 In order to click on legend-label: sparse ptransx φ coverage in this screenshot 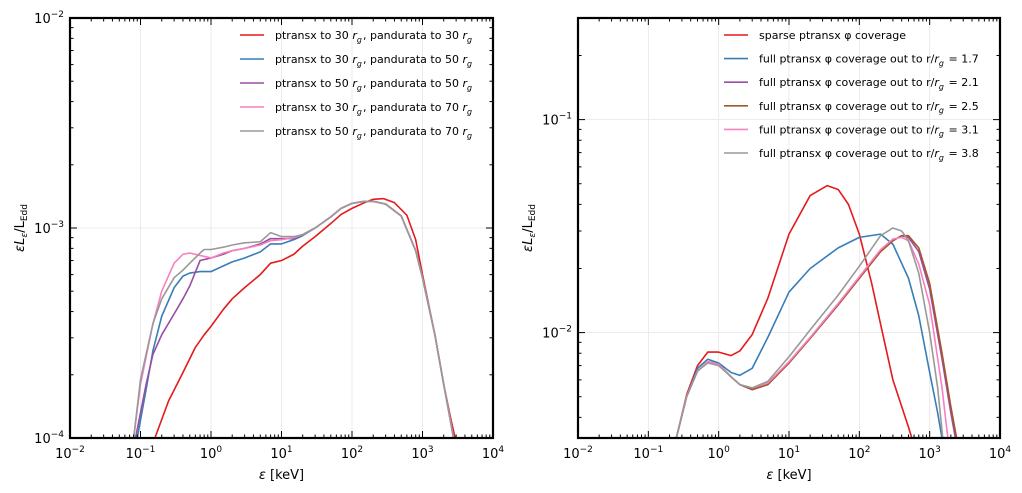, I will do `click(832, 35)`.